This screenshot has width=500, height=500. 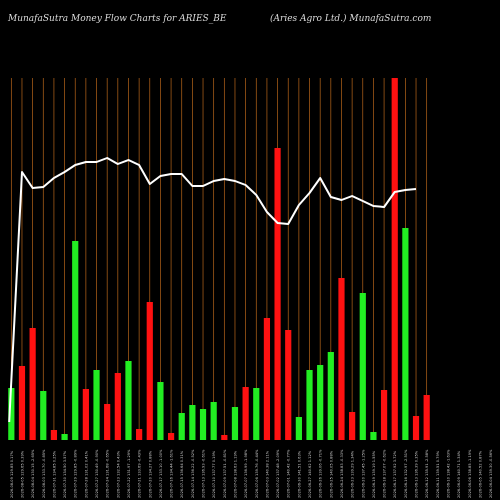 I want to click on x-tick-label: 2026-07-09 137.51 -0.81%, so click(x=225, y=473).